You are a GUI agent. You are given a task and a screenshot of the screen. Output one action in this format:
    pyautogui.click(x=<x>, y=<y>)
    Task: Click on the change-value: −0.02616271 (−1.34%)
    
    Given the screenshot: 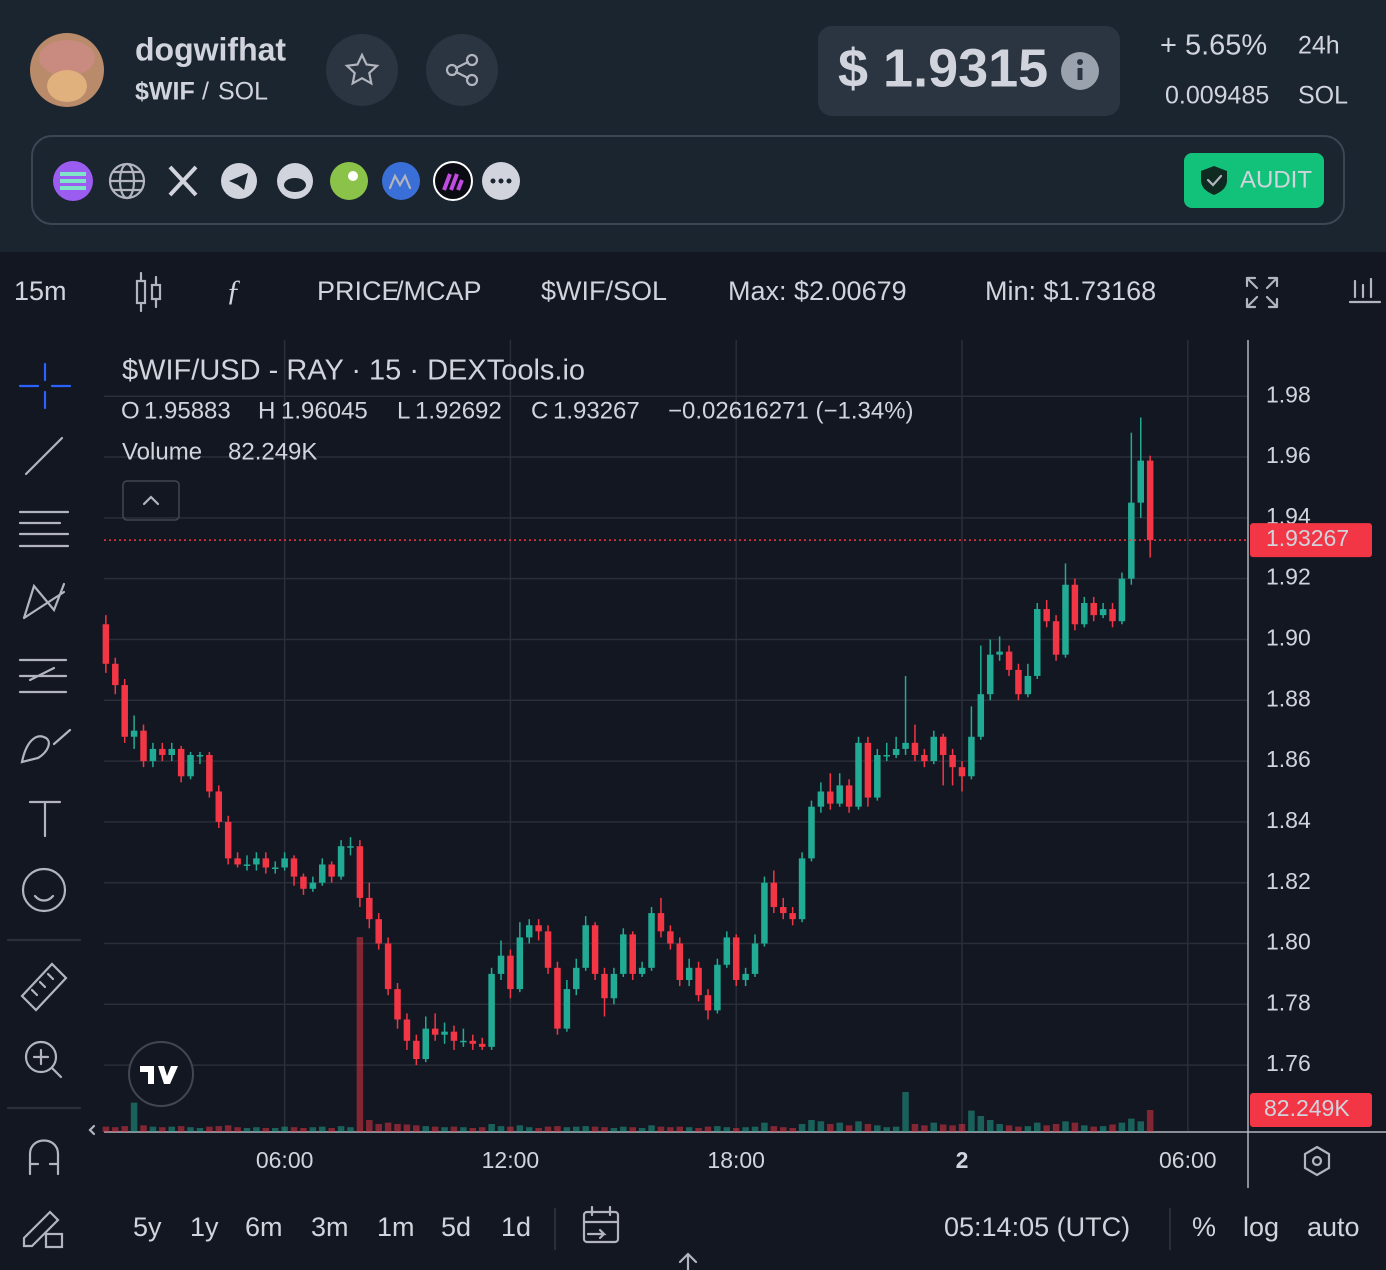 What is the action you would take?
    pyautogui.click(x=791, y=410)
    